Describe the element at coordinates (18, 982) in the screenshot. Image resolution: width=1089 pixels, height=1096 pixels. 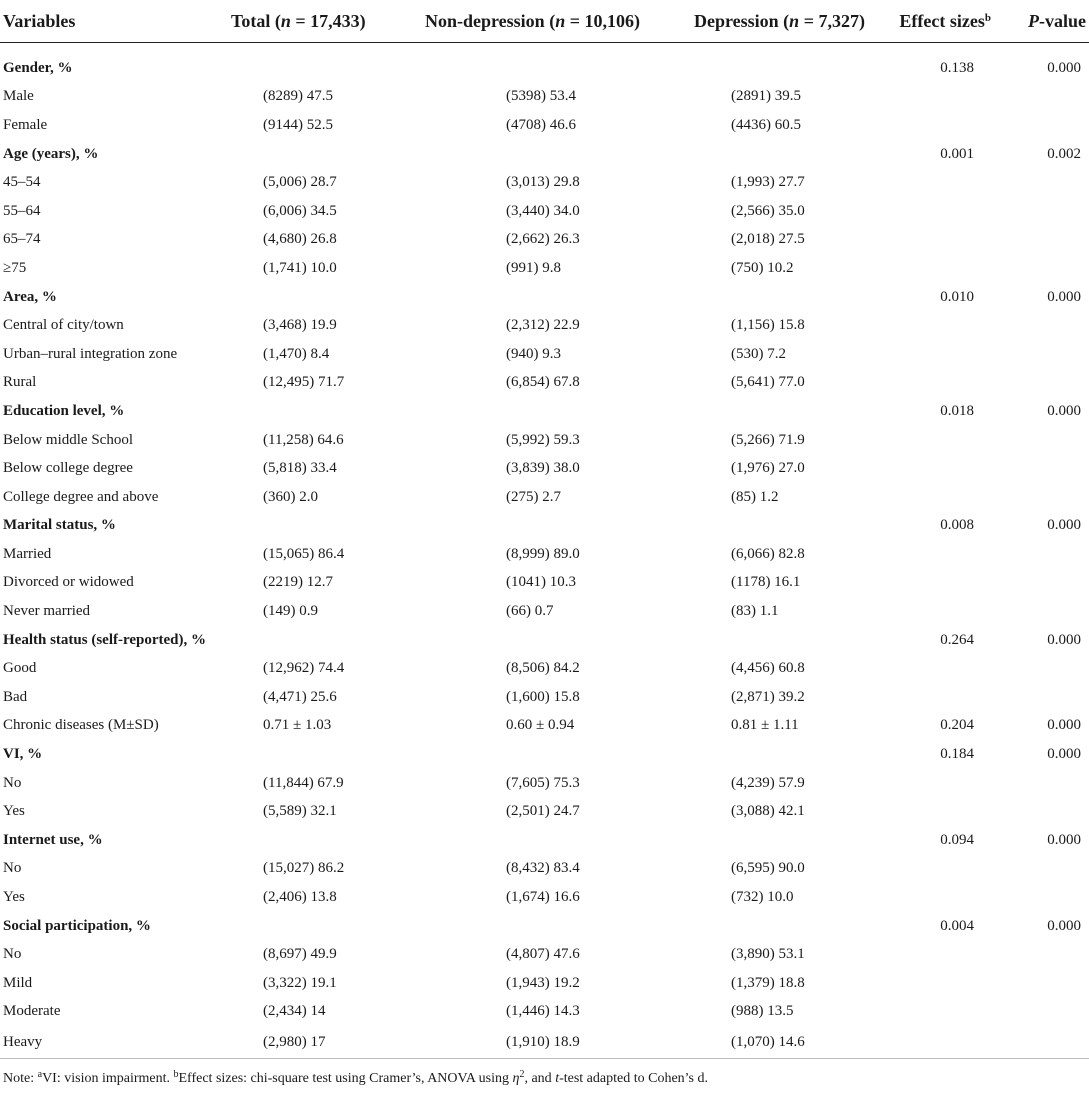
I see `variable-cell: Mild` at that location.